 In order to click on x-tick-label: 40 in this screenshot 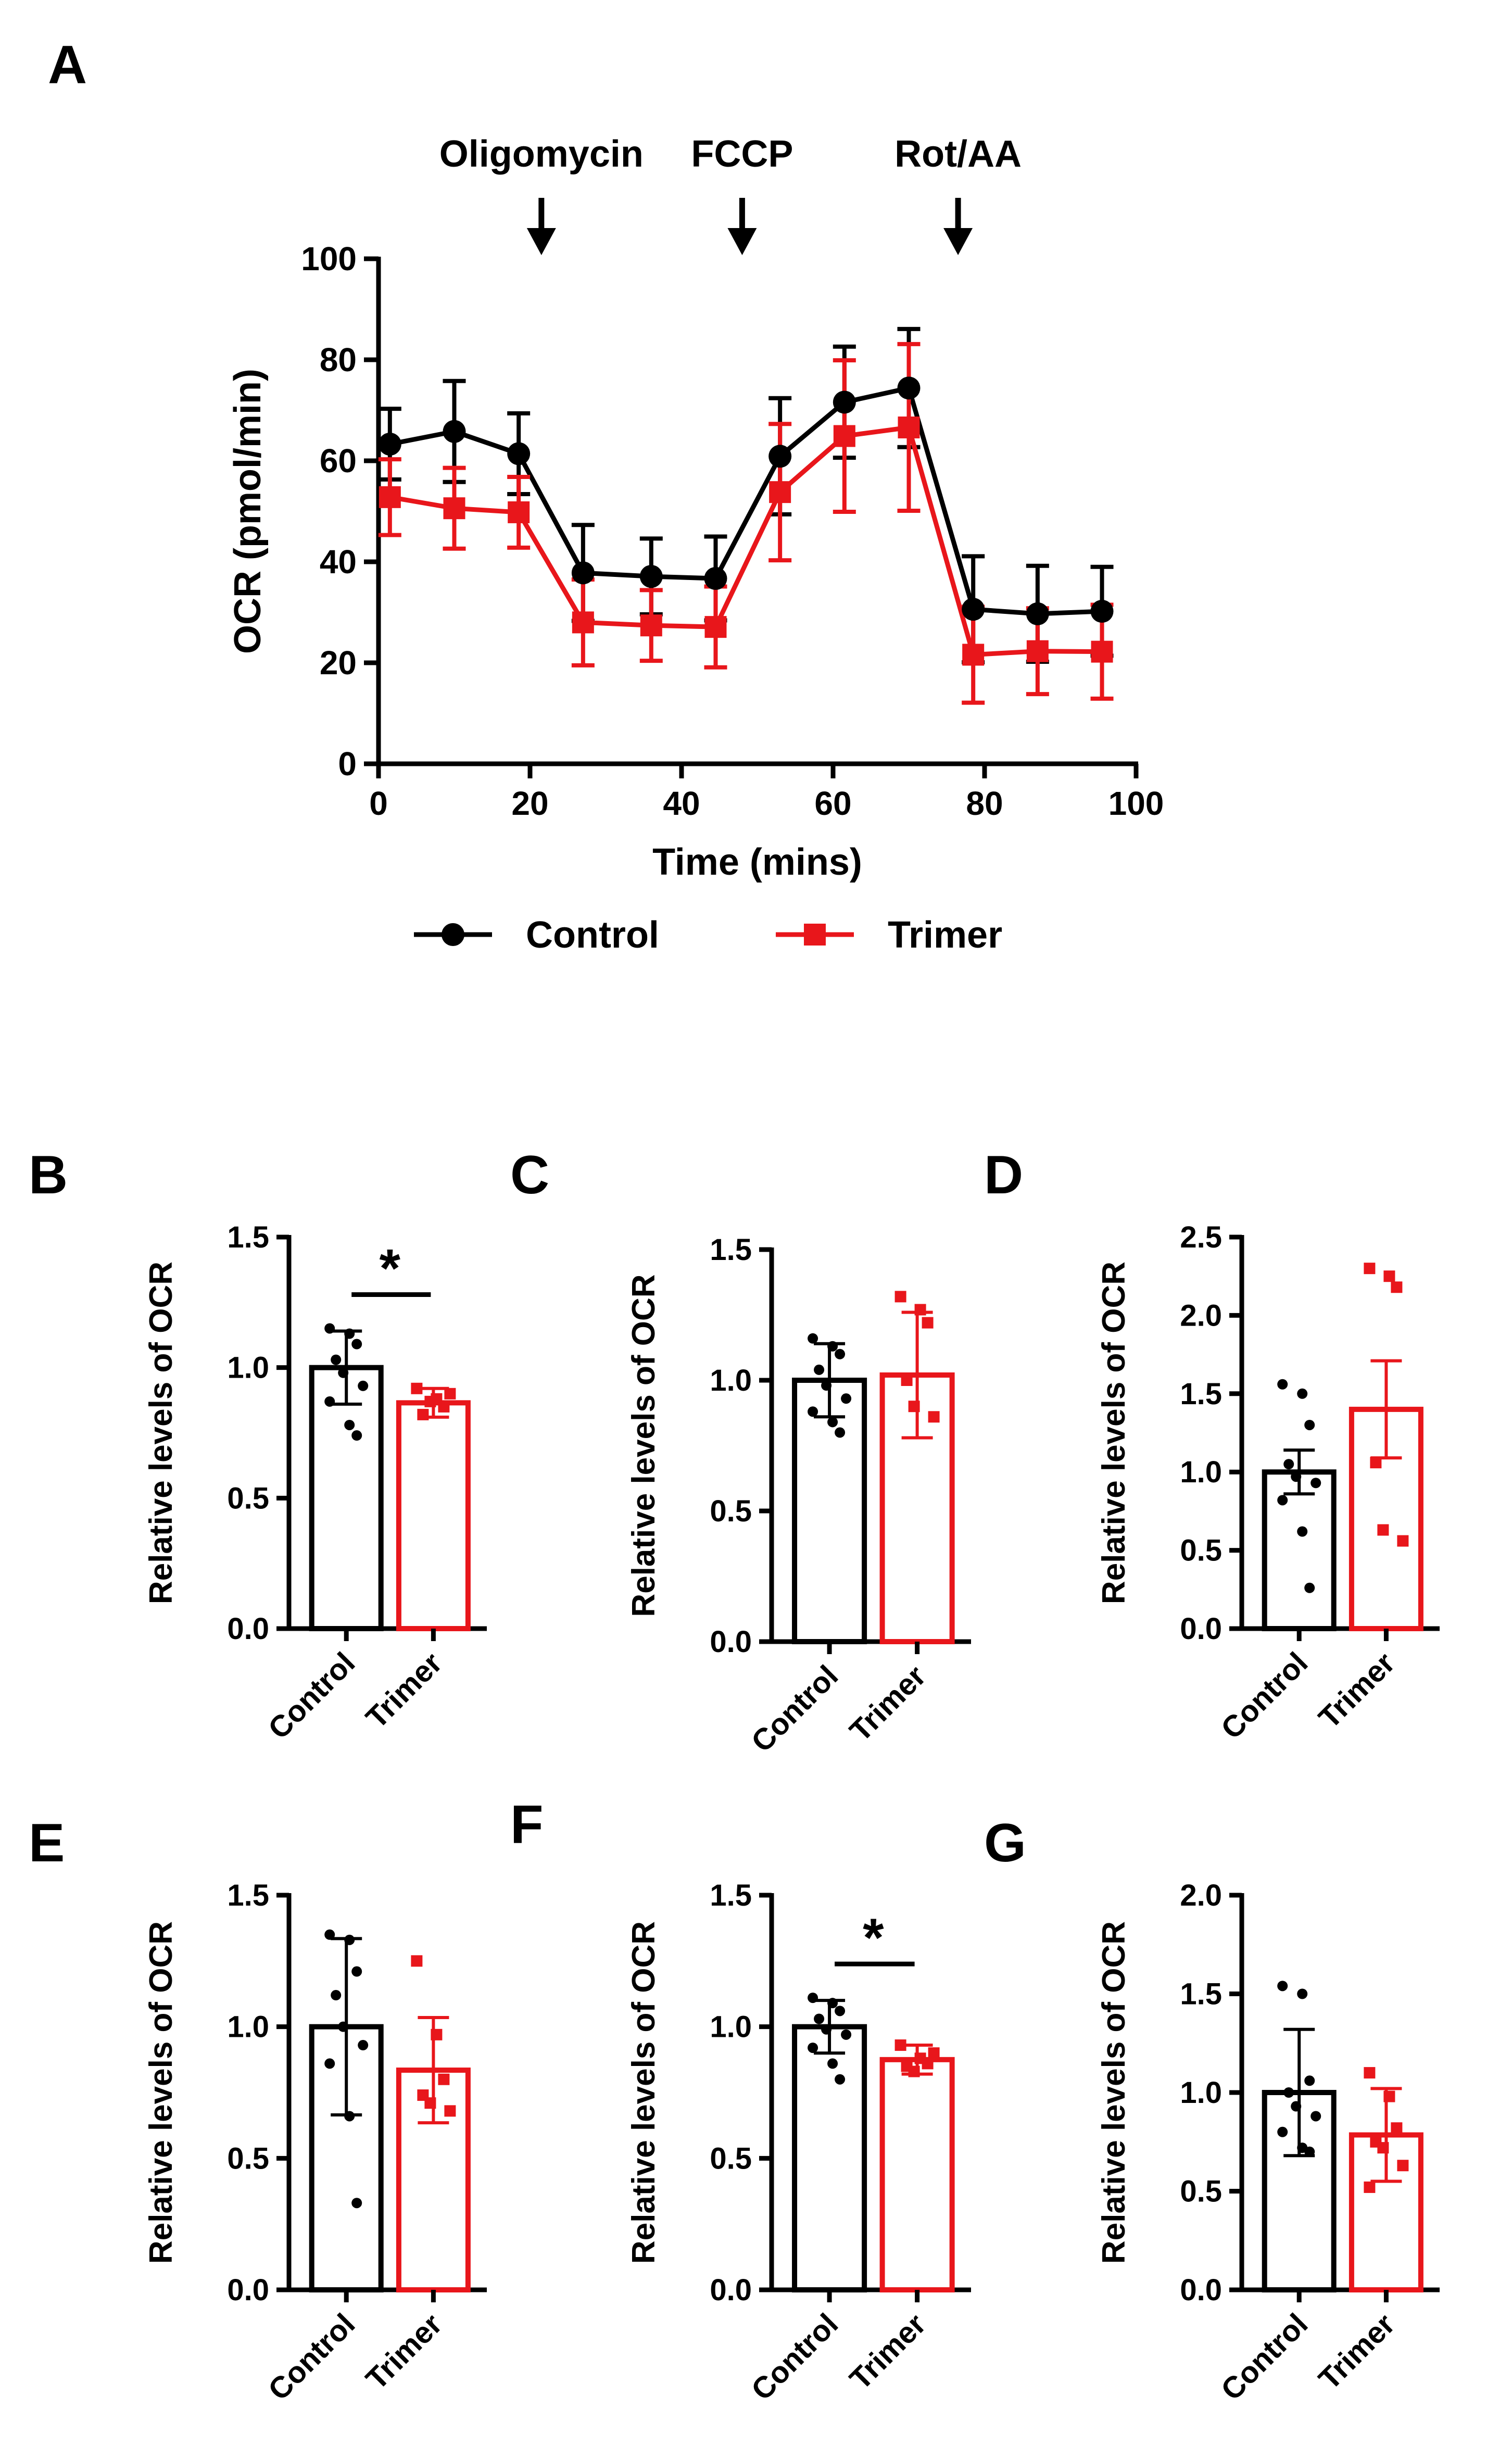, I will do `click(682, 803)`.